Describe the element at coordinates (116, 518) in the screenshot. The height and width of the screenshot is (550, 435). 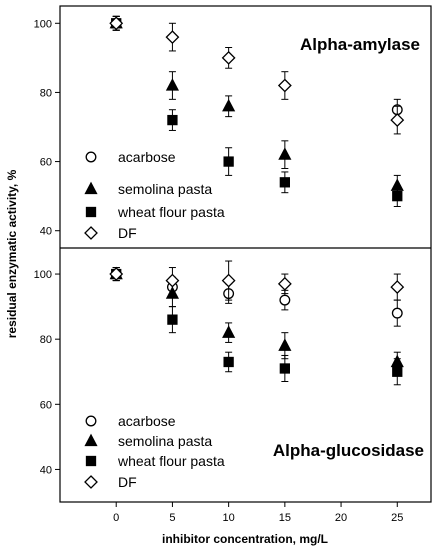
I see `x-tick-label: 0` at that location.